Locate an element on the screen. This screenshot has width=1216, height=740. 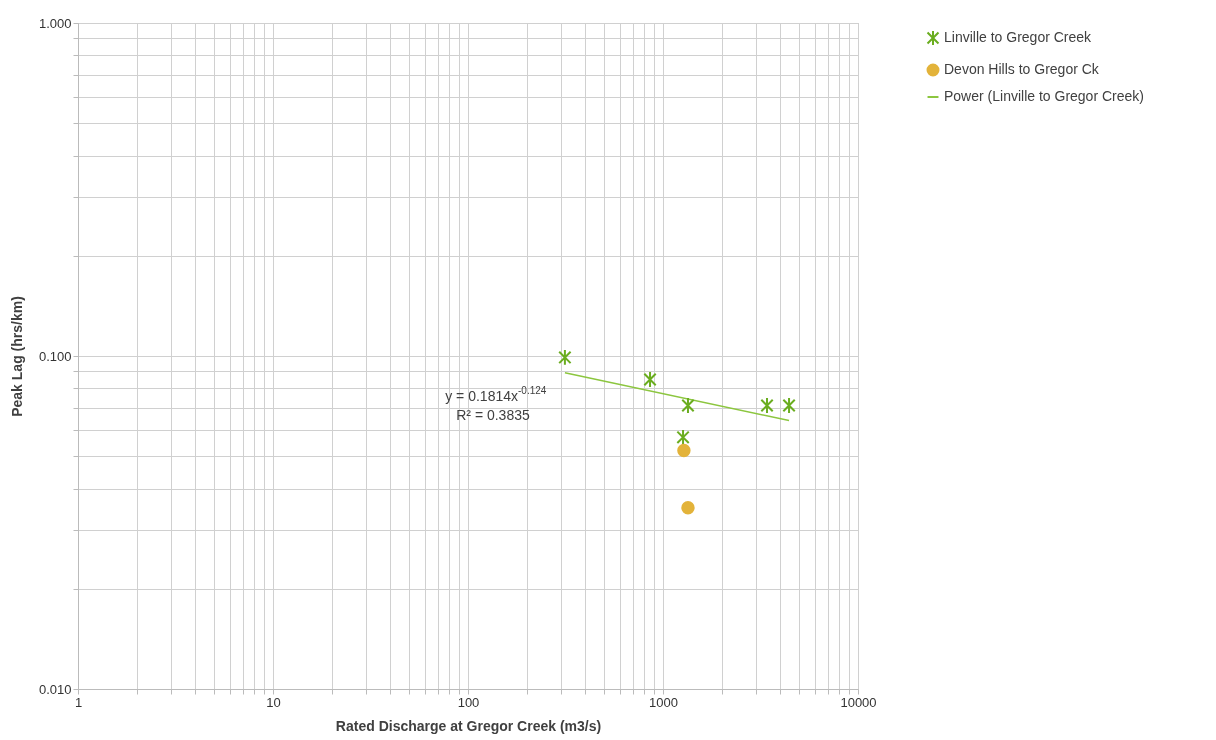
y-tick-label: 1.000 is located at coordinates (55, 23).